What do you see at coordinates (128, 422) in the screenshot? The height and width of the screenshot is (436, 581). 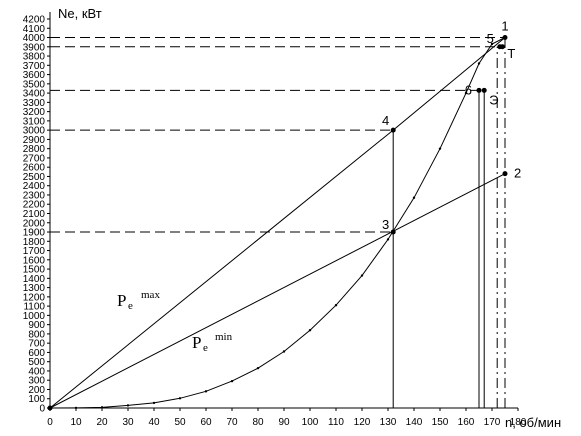 I see `x-tick-label: 30` at bounding box center [128, 422].